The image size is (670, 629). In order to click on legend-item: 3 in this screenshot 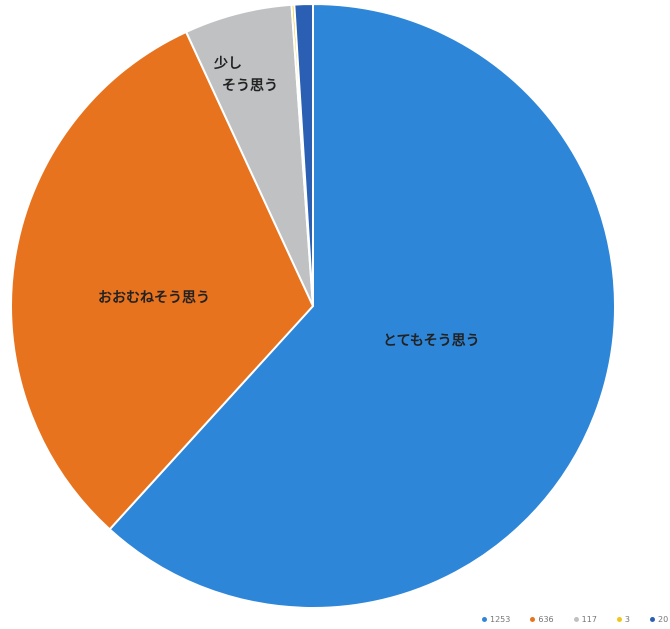, I will do `click(623, 619)`.